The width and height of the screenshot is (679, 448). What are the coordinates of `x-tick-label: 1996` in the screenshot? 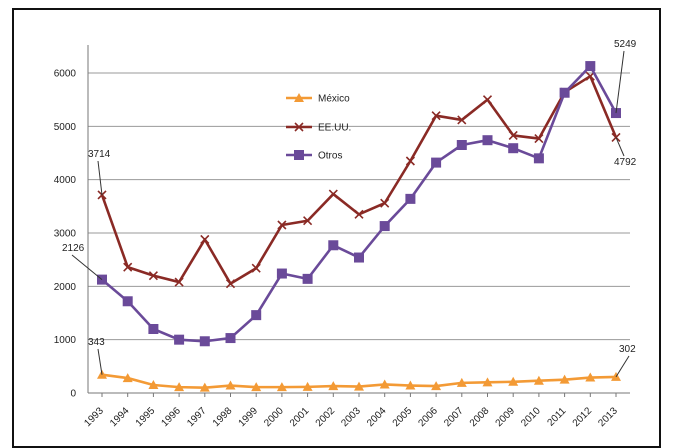 It's located at (171, 417).